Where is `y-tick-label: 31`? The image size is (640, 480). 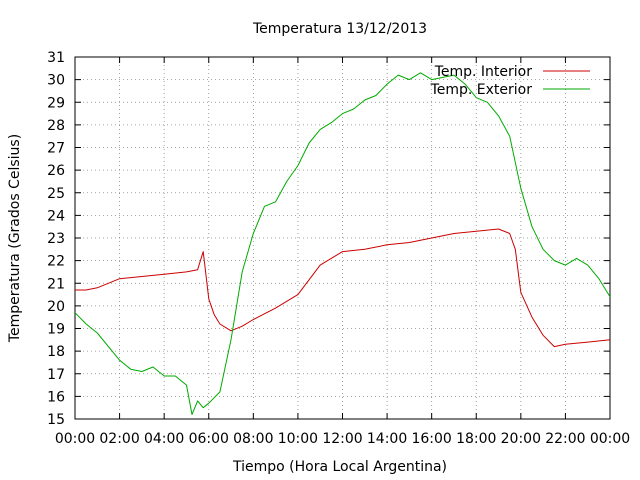 y-tick-label: 31 is located at coordinates (56, 58).